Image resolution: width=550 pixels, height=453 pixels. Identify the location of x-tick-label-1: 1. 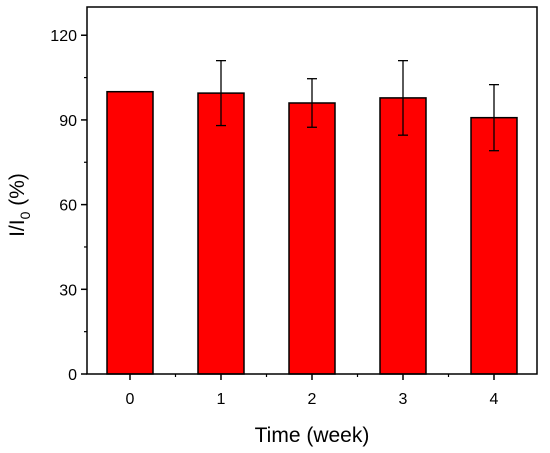
(221, 399).